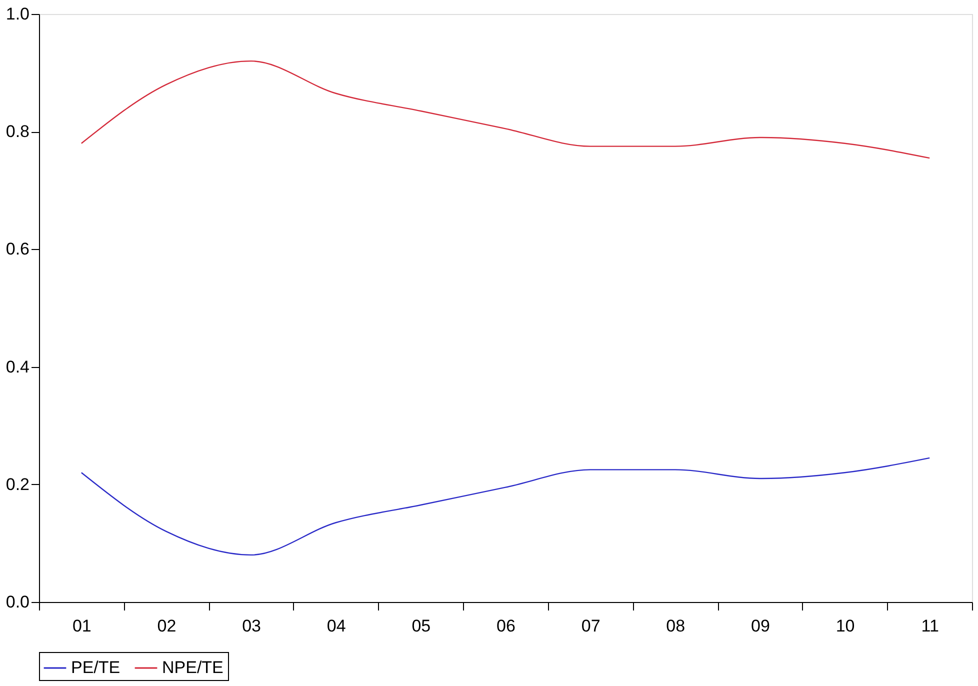  I want to click on legend-label: NPE/TE, so click(193, 667).